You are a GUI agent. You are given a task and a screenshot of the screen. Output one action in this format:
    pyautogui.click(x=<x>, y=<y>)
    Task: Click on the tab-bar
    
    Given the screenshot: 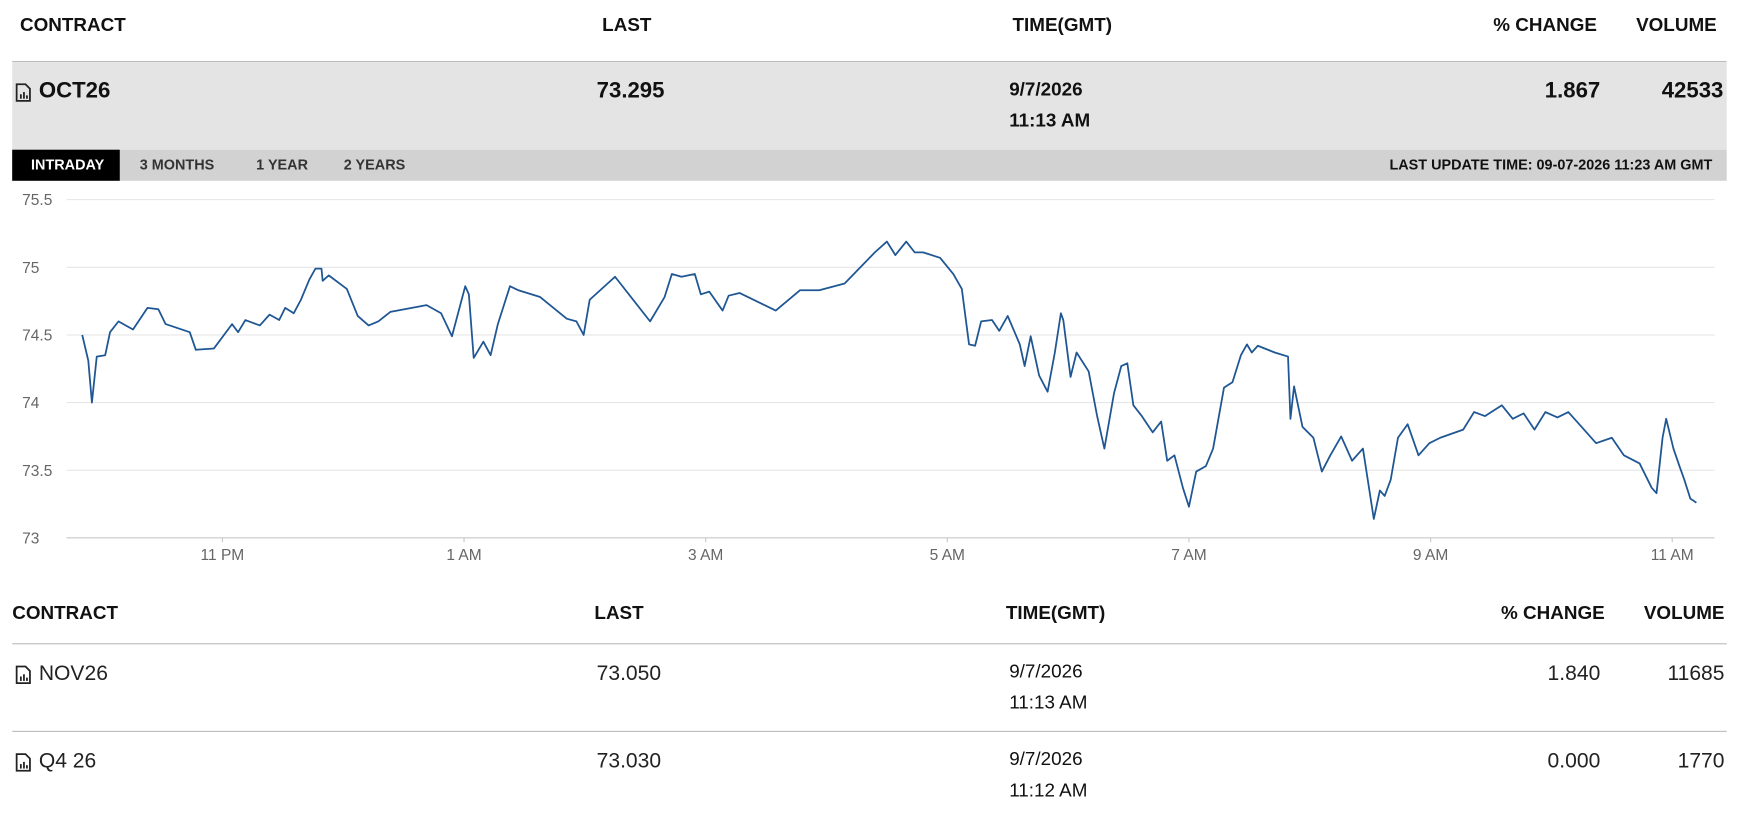 What is the action you would take?
    pyautogui.click(x=869, y=165)
    